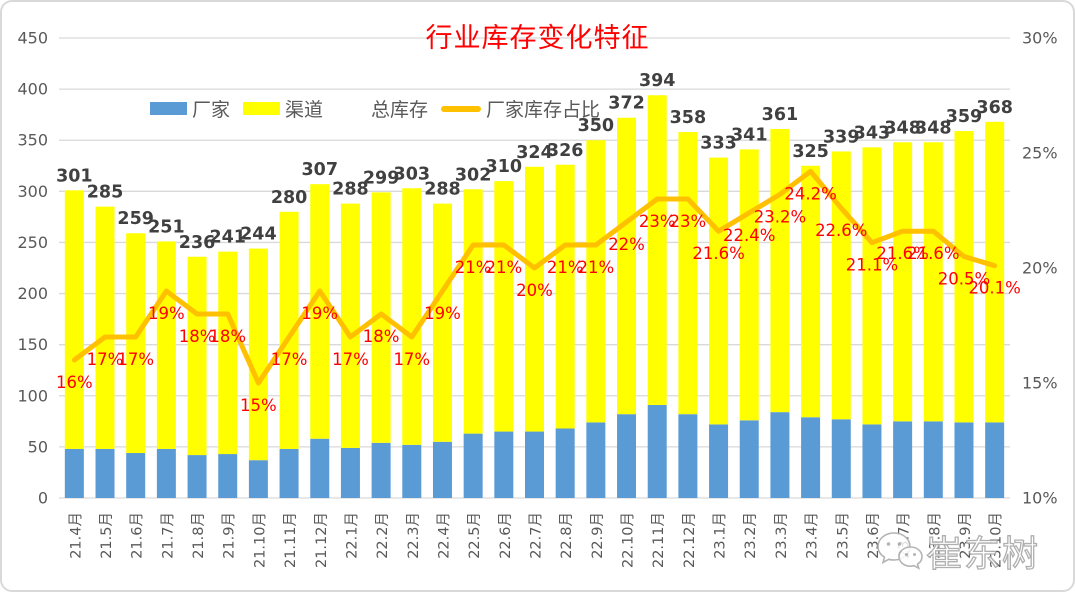  What do you see at coordinates (382, 108) in the screenshot?
I see `legend-item-total: 总库存` at bounding box center [382, 108].